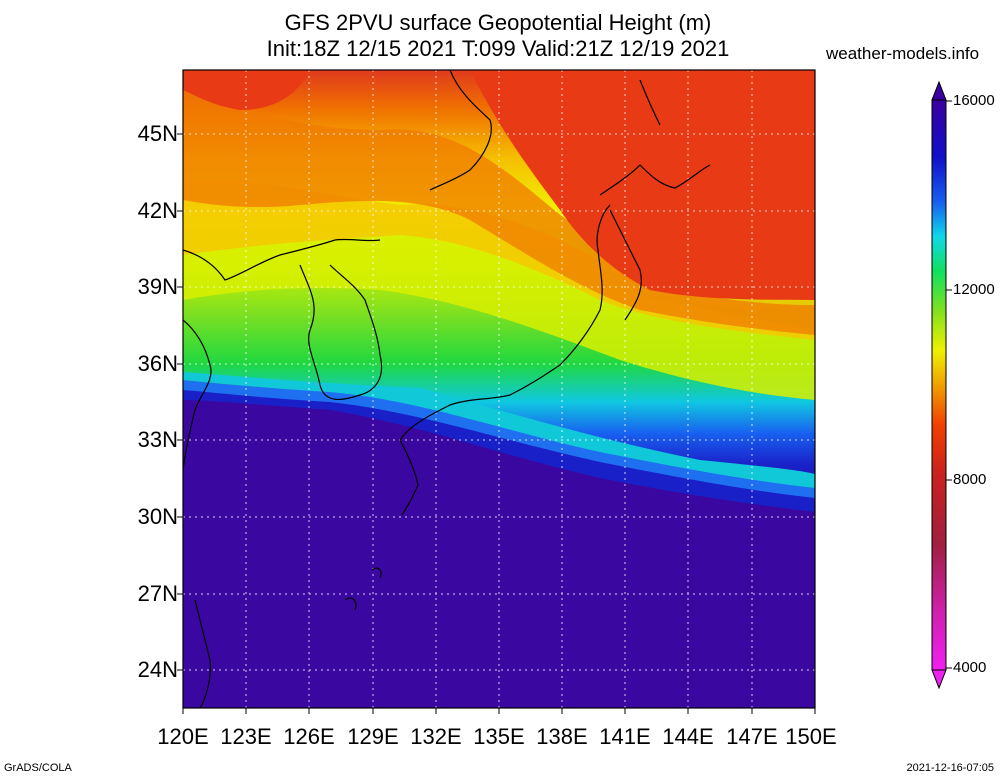 The height and width of the screenshot is (779, 1000). Describe the element at coordinates (970, 667) in the screenshot. I see `colorbar-label: 4000` at that location.